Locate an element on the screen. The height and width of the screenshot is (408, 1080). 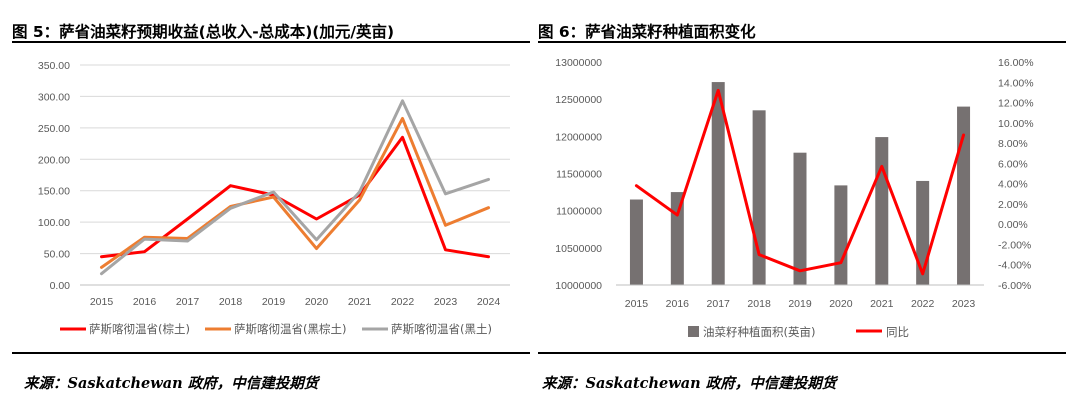
y-tick-label: 13000000 is located at coordinates (578, 63).